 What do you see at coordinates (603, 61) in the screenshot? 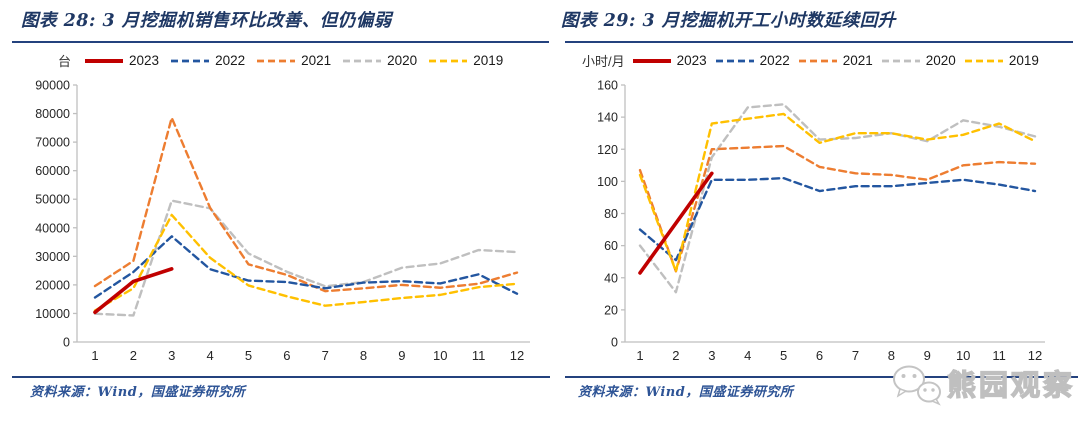
I see `y-axis-unit-label: 小时/月` at bounding box center [603, 61].